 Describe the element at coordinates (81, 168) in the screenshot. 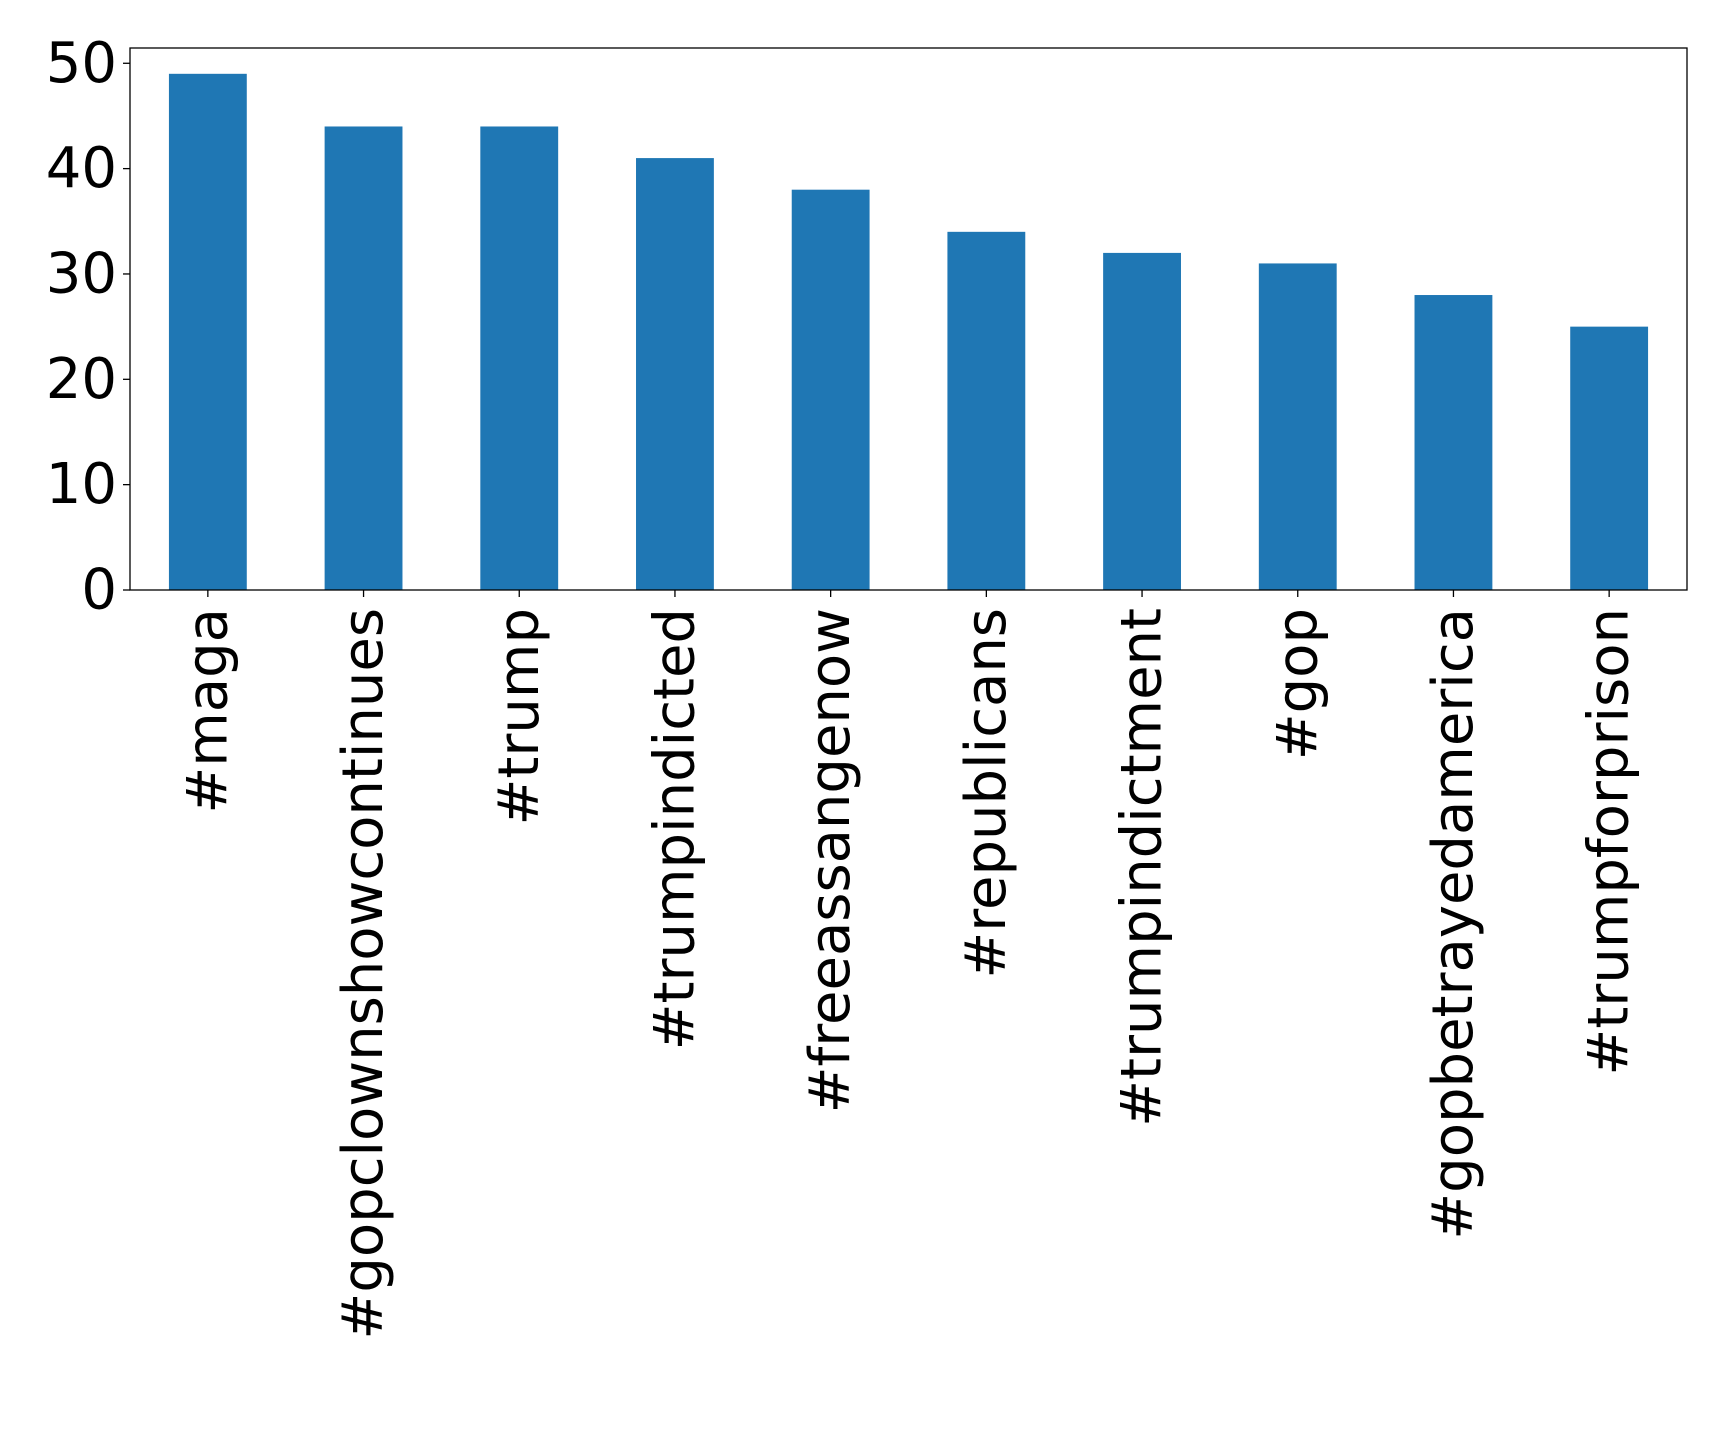

I see `y-tick-label: 40` at that location.